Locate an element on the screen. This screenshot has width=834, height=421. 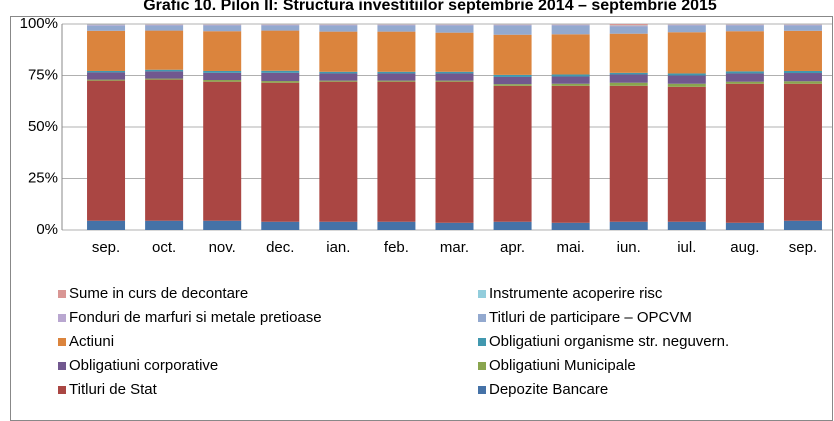
y-tick-label: 75% is located at coordinates (43, 74).